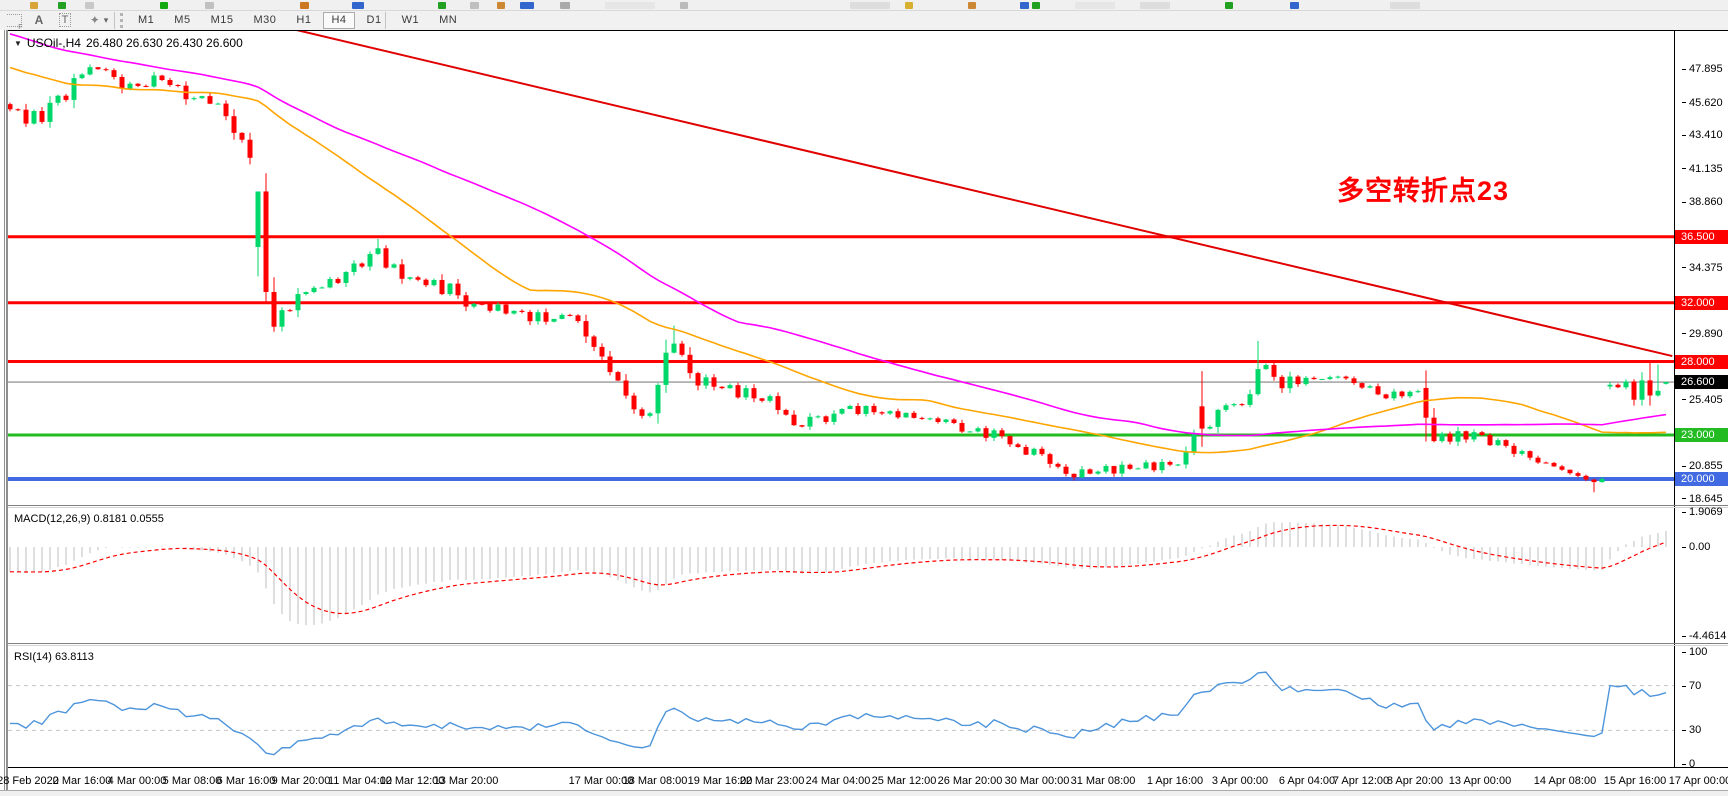 The image size is (1728, 796). I want to click on chart-left-edge, so click(4, 413).